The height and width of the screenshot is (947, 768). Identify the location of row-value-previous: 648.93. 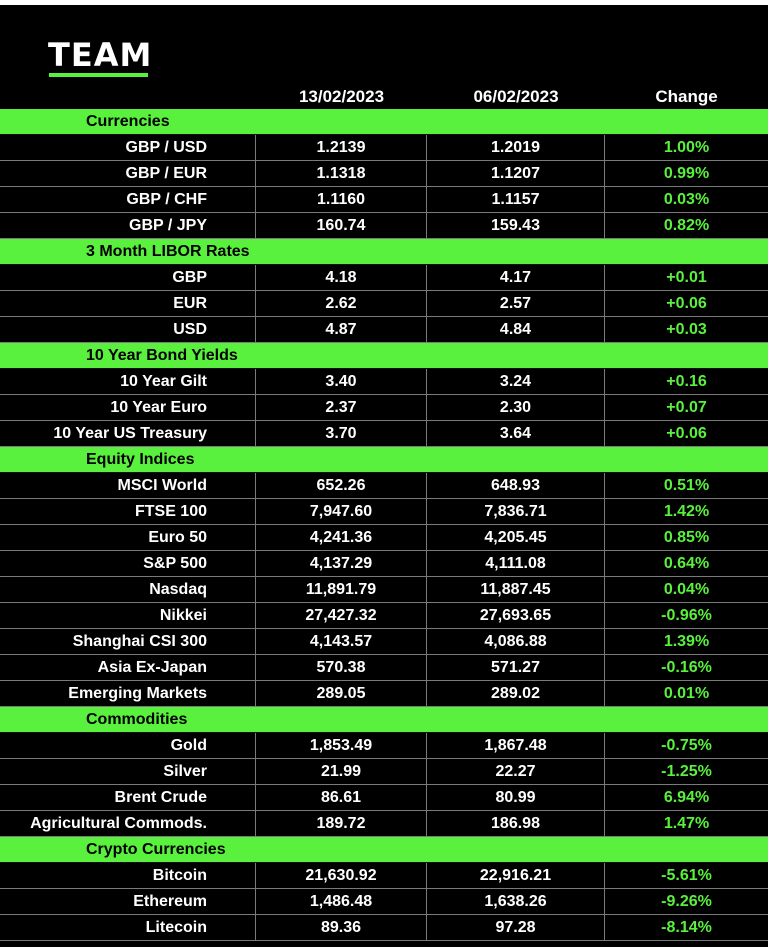
(516, 485).